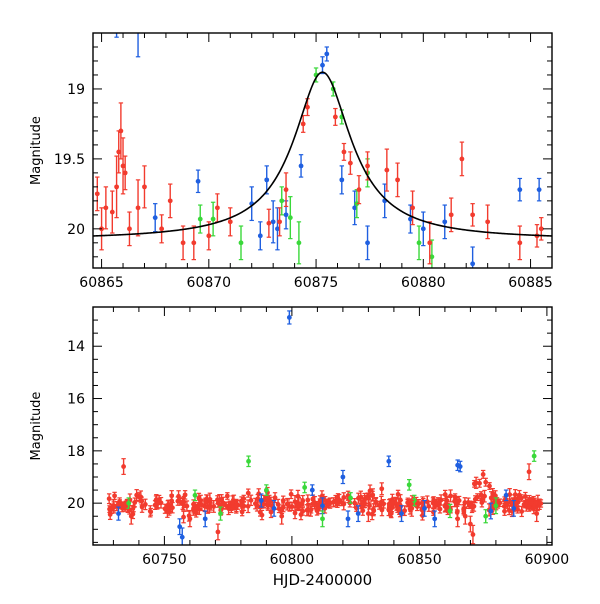 The width and height of the screenshot is (600, 604). I want to click on y-tick-label: 16, so click(76, 400).